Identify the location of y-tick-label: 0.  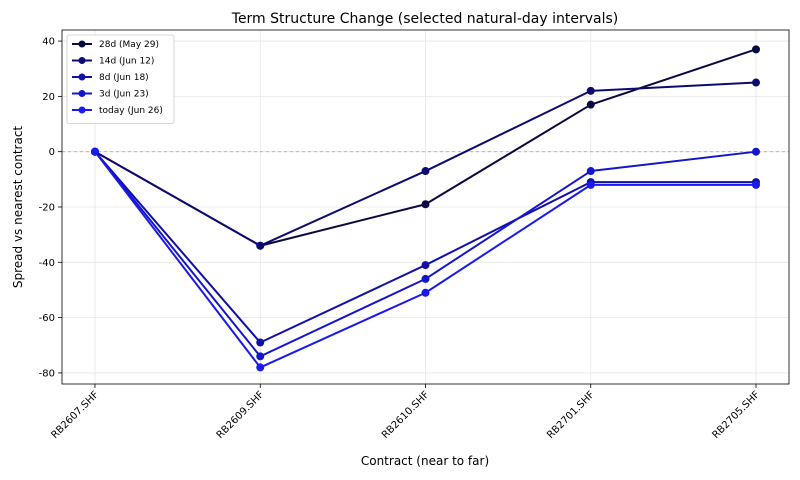
(52, 152).